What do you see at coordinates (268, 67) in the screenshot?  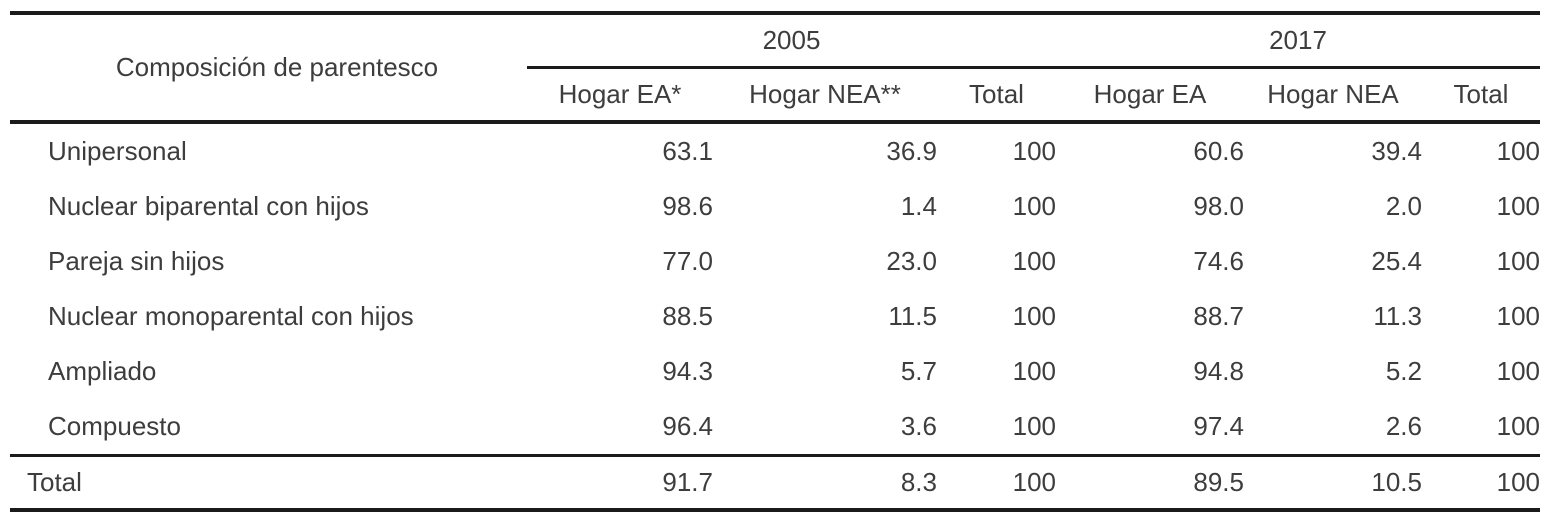 I see `row-header-label: Composición de parentesco` at bounding box center [268, 67].